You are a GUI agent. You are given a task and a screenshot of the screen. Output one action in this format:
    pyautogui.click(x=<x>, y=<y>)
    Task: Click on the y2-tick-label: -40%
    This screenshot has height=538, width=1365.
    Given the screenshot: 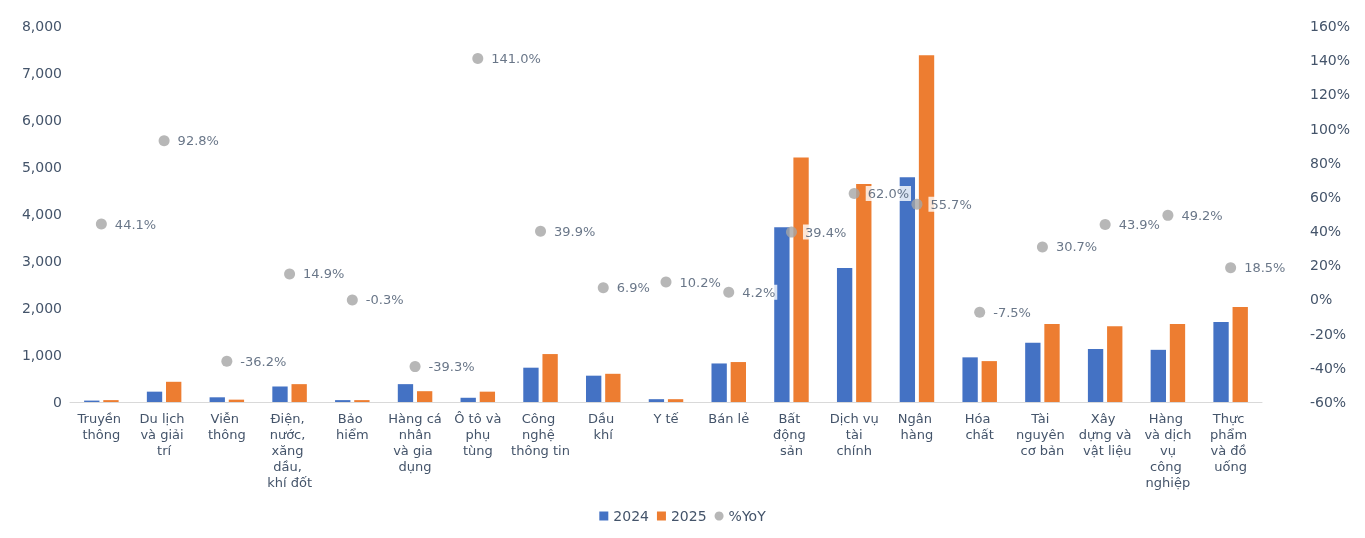 What is the action you would take?
    pyautogui.click(x=1328, y=367)
    